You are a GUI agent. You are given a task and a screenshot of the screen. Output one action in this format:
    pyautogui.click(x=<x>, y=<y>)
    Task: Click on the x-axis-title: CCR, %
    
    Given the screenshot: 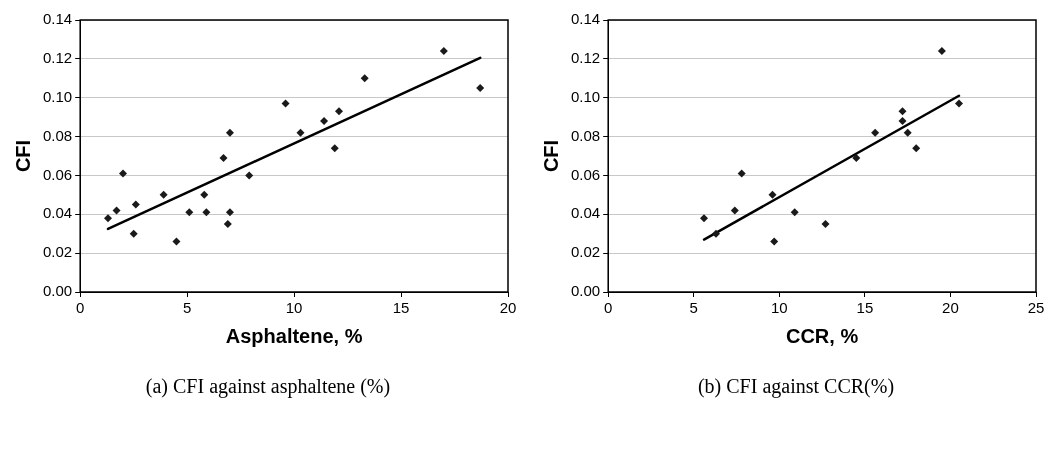 What is the action you would take?
    pyautogui.click(x=822, y=335)
    